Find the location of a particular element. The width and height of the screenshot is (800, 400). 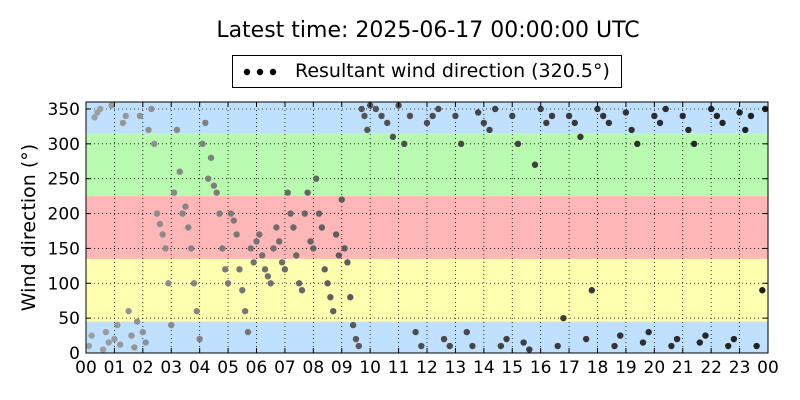

y-tick-label: 100 is located at coordinates (64, 284).